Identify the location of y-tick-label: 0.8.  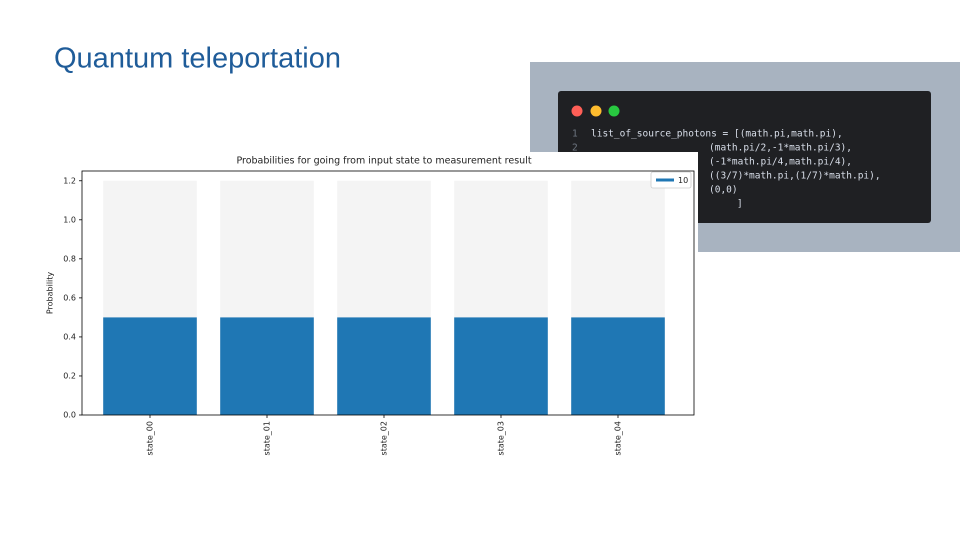
(69, 258).